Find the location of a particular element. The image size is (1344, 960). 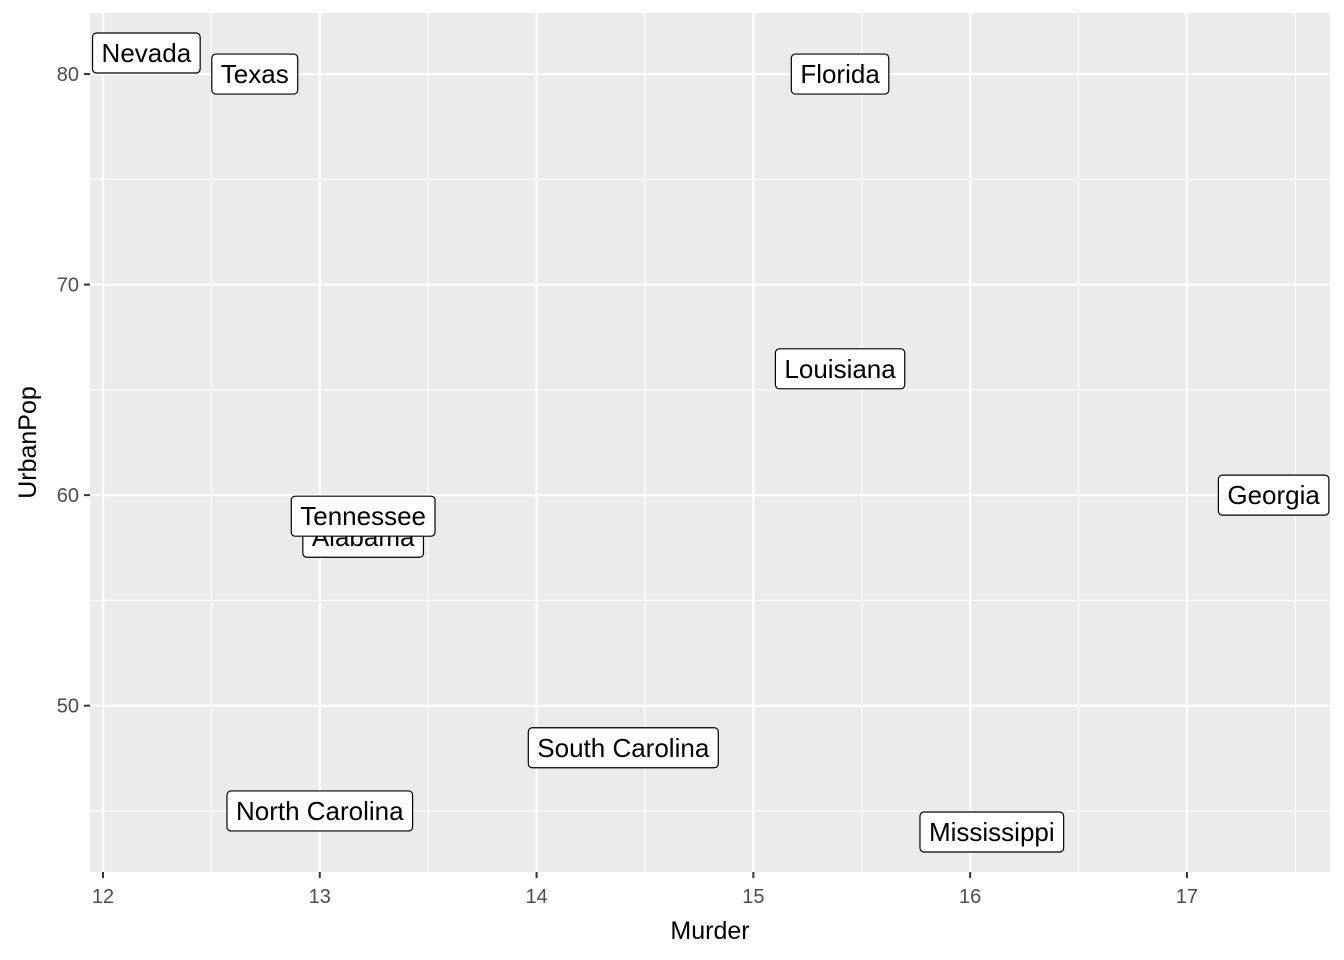

point-label-nevada: Nevada is located at coordinates (146, 53).